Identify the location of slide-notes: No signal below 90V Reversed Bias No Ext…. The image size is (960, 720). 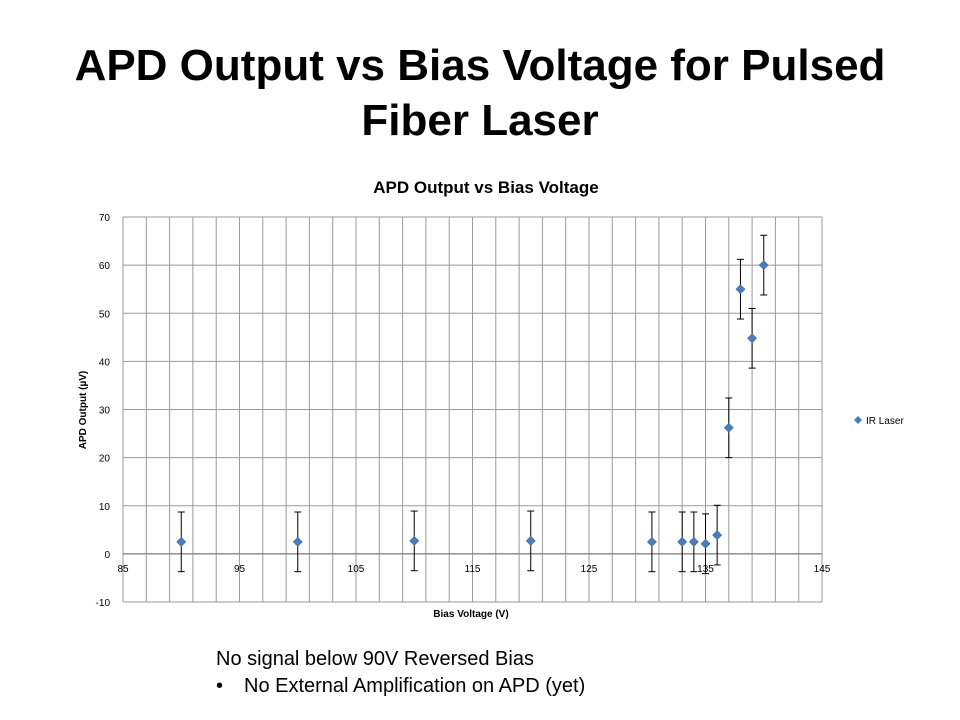
(400, 673).